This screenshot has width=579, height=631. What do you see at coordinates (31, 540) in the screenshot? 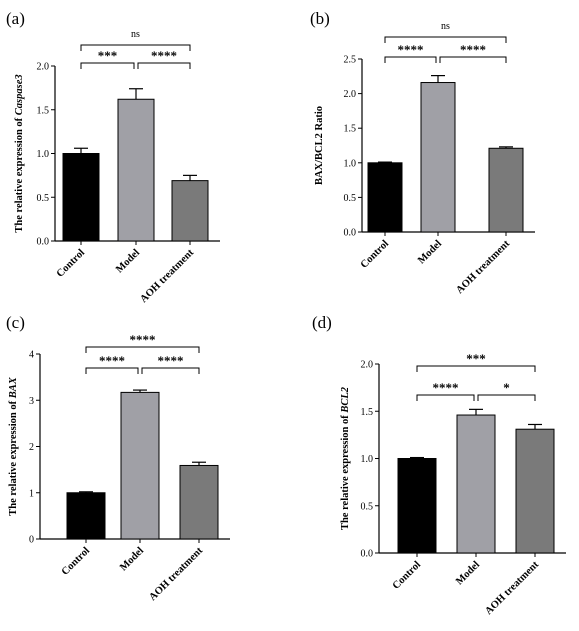
I see `y-tick-label: 0` at bounding box center [31, 540].